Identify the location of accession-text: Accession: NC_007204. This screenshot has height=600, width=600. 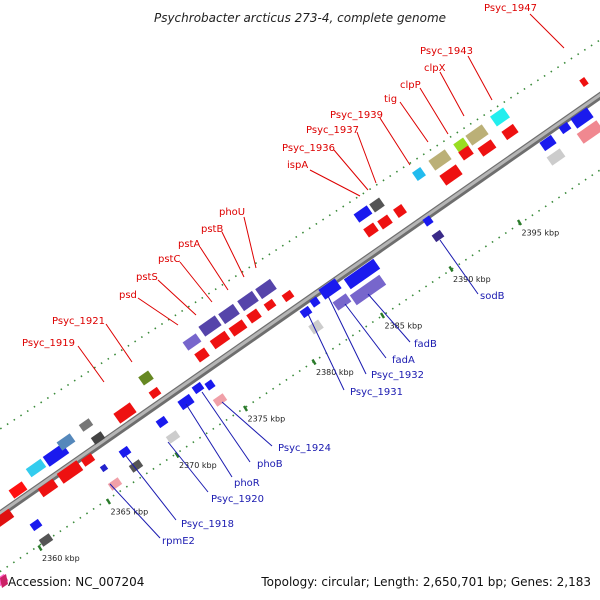
(76, 582).